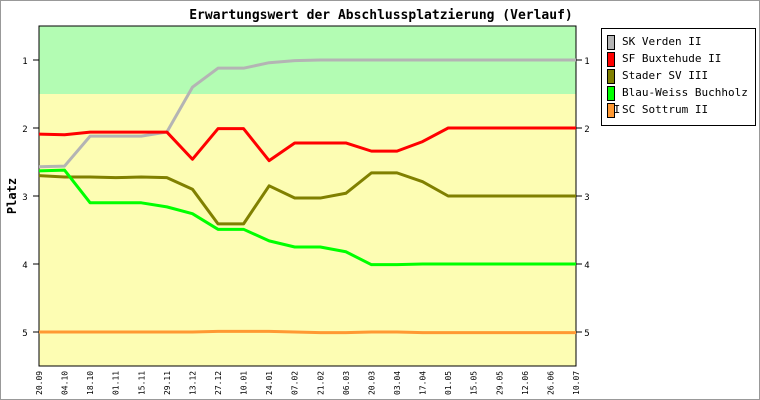 This screenshot has width=760, height=400. I want to click on x-tick-label: 13.12, so click(192, 383).